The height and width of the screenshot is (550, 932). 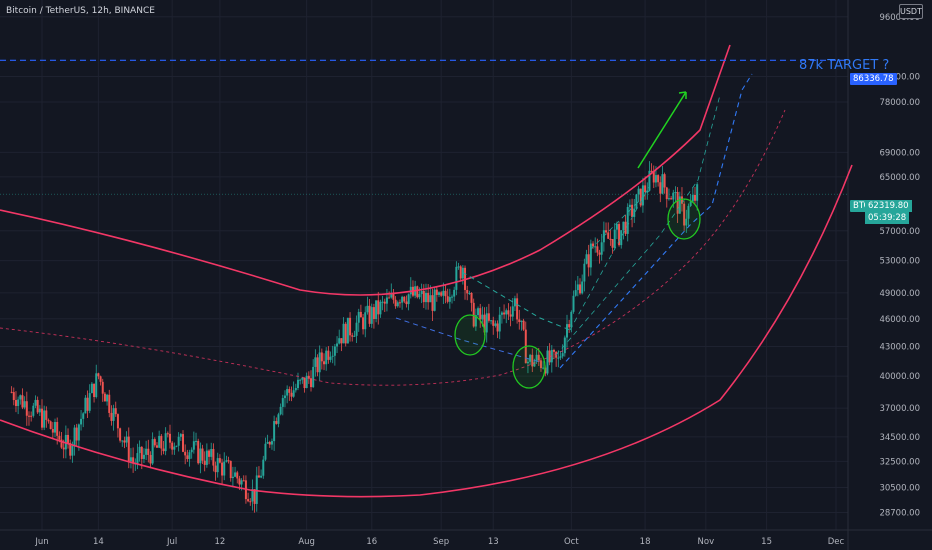 I want to click on x-tick-label: Sep, so click(x=441, y=542).